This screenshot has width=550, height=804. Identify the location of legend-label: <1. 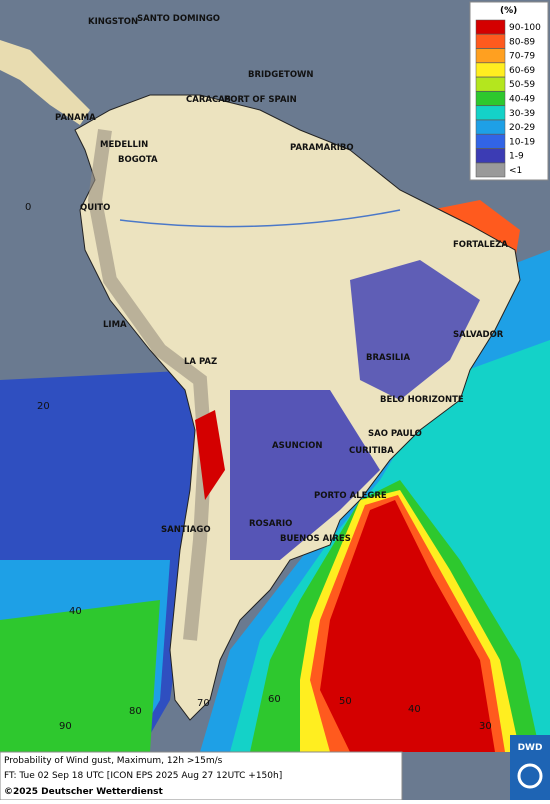
(515, 171).